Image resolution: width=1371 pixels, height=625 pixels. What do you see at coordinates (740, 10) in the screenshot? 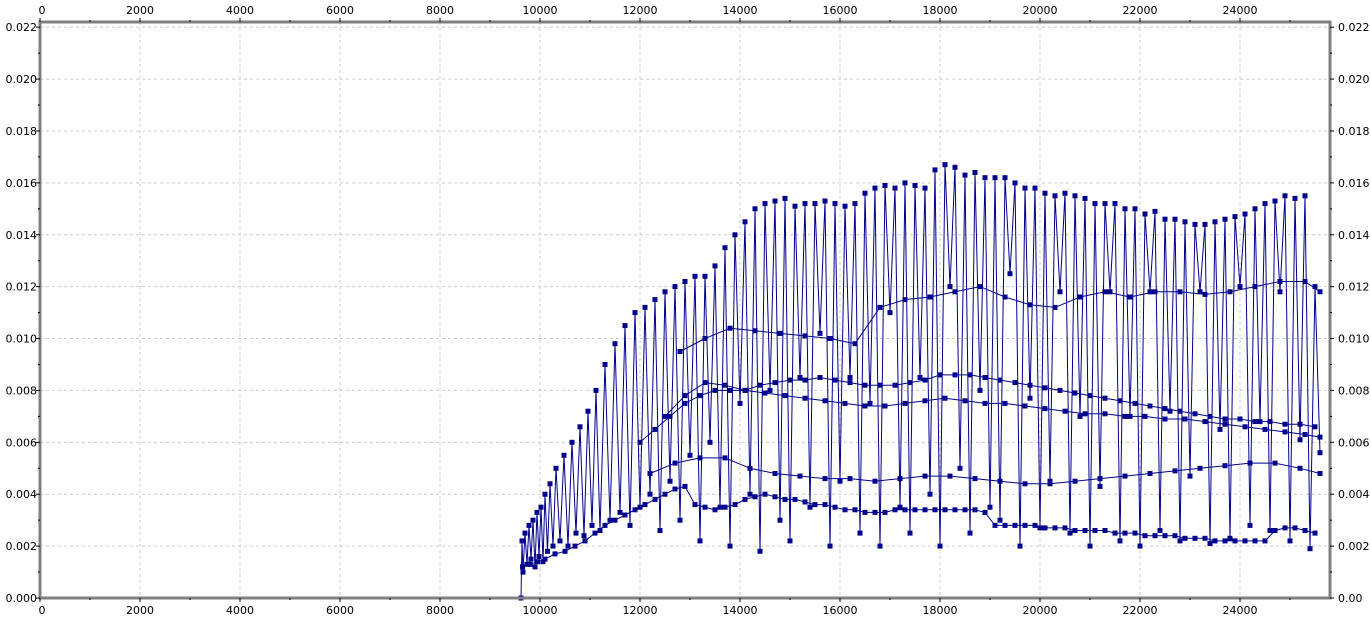
I see `x-tick-label-top: 14000` at bounding box center [740, 10].